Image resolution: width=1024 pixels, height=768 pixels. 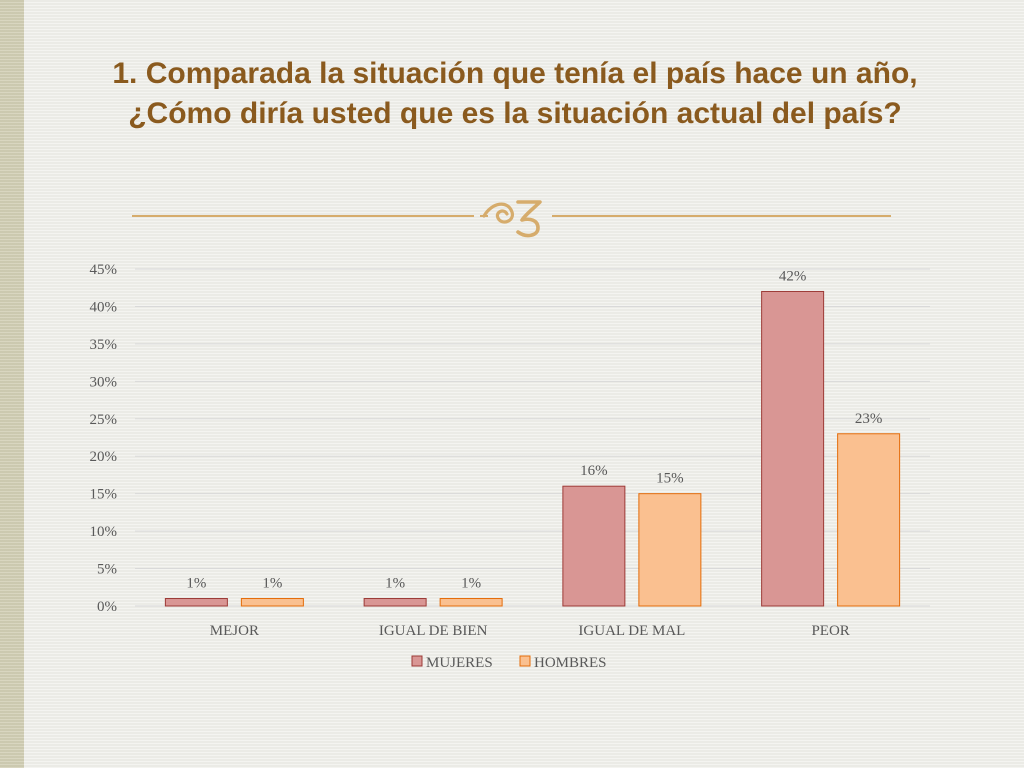 I want to click on y-tick-label: 20%, so click(x=104, y=457).